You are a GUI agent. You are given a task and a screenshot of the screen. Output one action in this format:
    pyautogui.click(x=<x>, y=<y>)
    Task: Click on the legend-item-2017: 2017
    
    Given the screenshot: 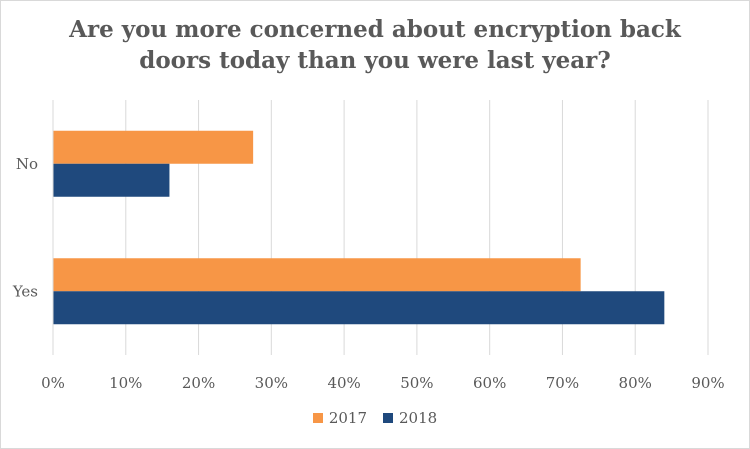 What is the action you would take?
    pyautogui.click(x=339, y=418)
    